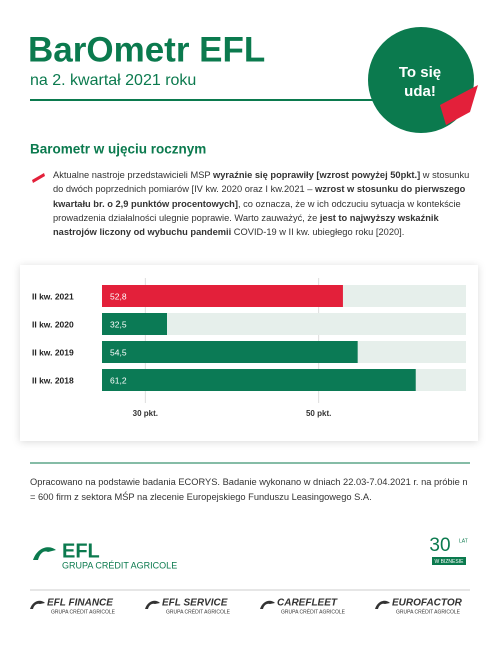  Describe the element at coordinates (427, 603) in the screenshot. I see `brand-name: EUROFACTOR` at that location.